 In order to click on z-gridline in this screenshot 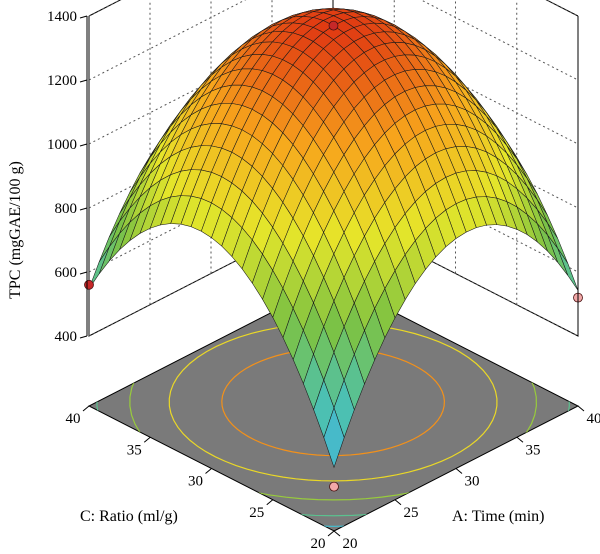, I will do `click(333, 40)`.